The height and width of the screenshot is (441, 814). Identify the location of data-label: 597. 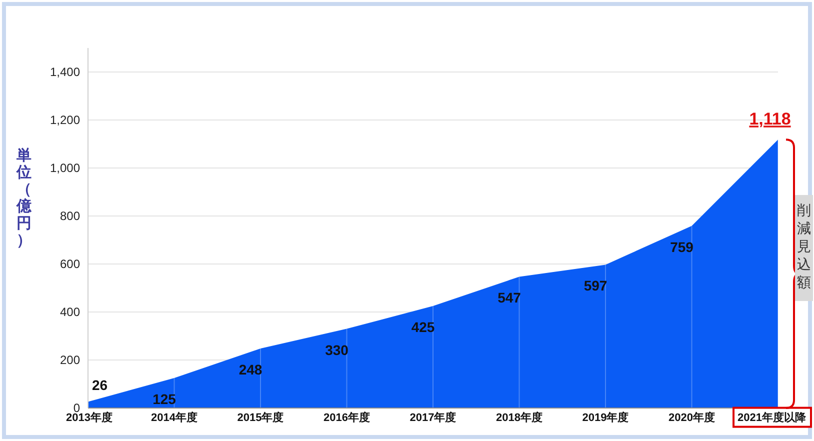
(596, 286).